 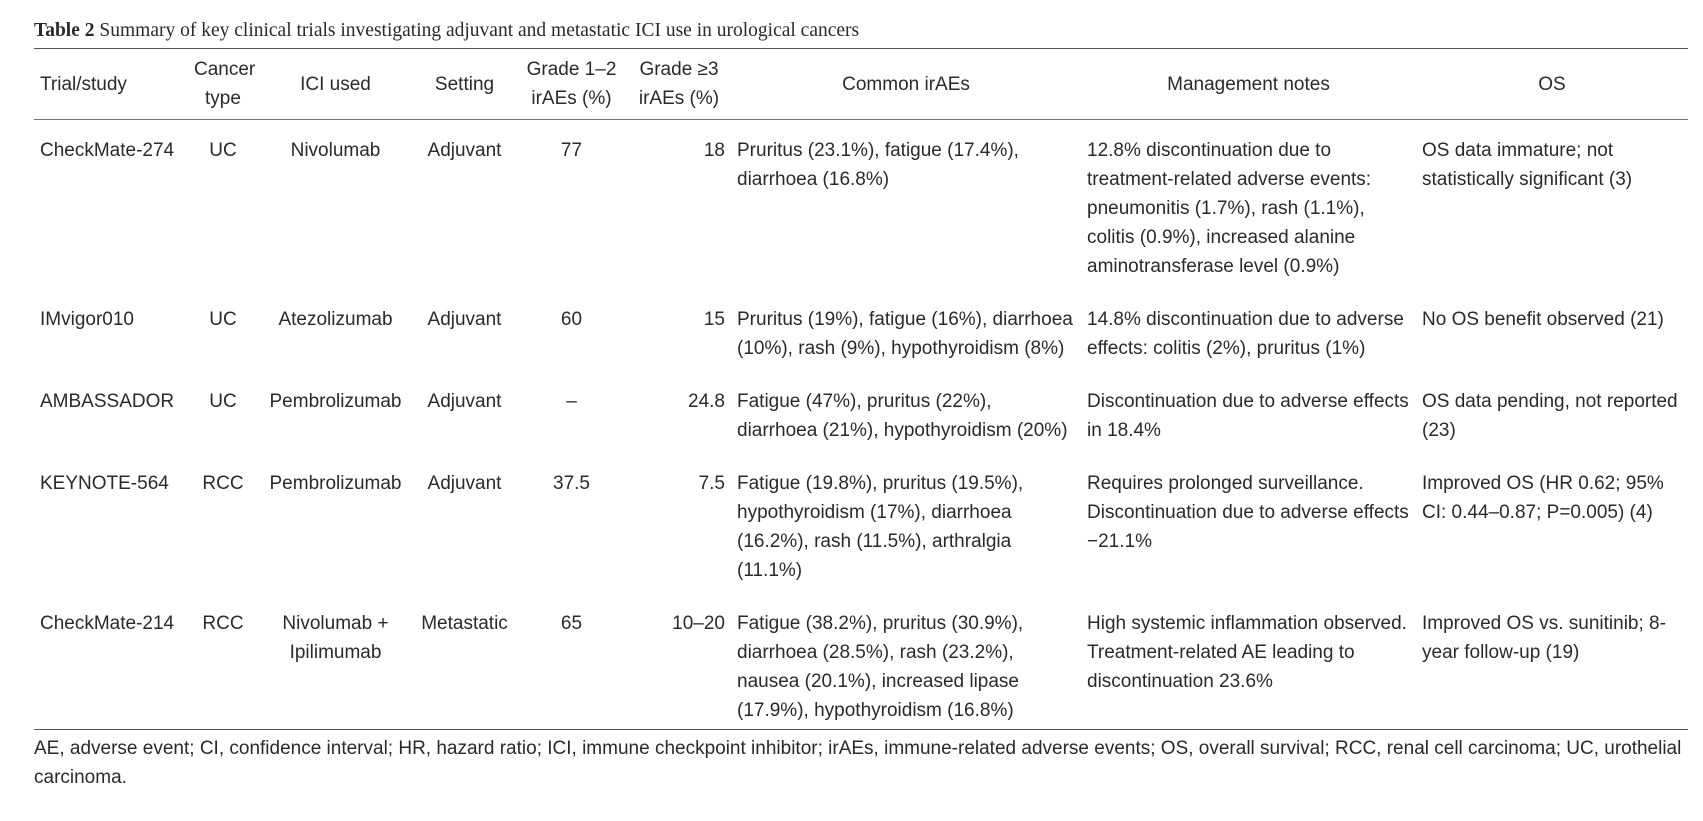 I want to click on cell-grade-1-2: 37.5, so click(x=571, y=483).